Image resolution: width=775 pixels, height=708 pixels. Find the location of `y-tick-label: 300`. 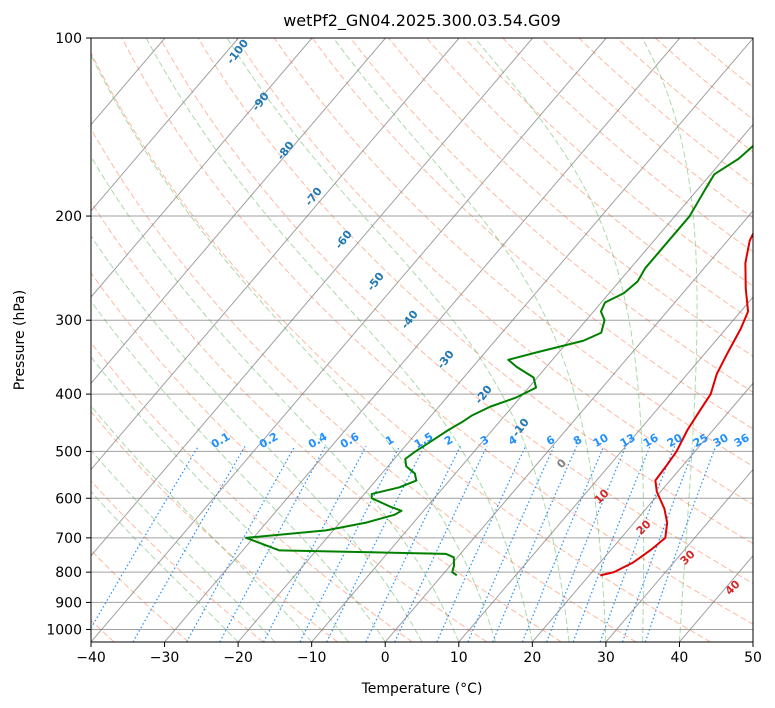

y-tick-label: 300 is located at coordinates (68, 321).